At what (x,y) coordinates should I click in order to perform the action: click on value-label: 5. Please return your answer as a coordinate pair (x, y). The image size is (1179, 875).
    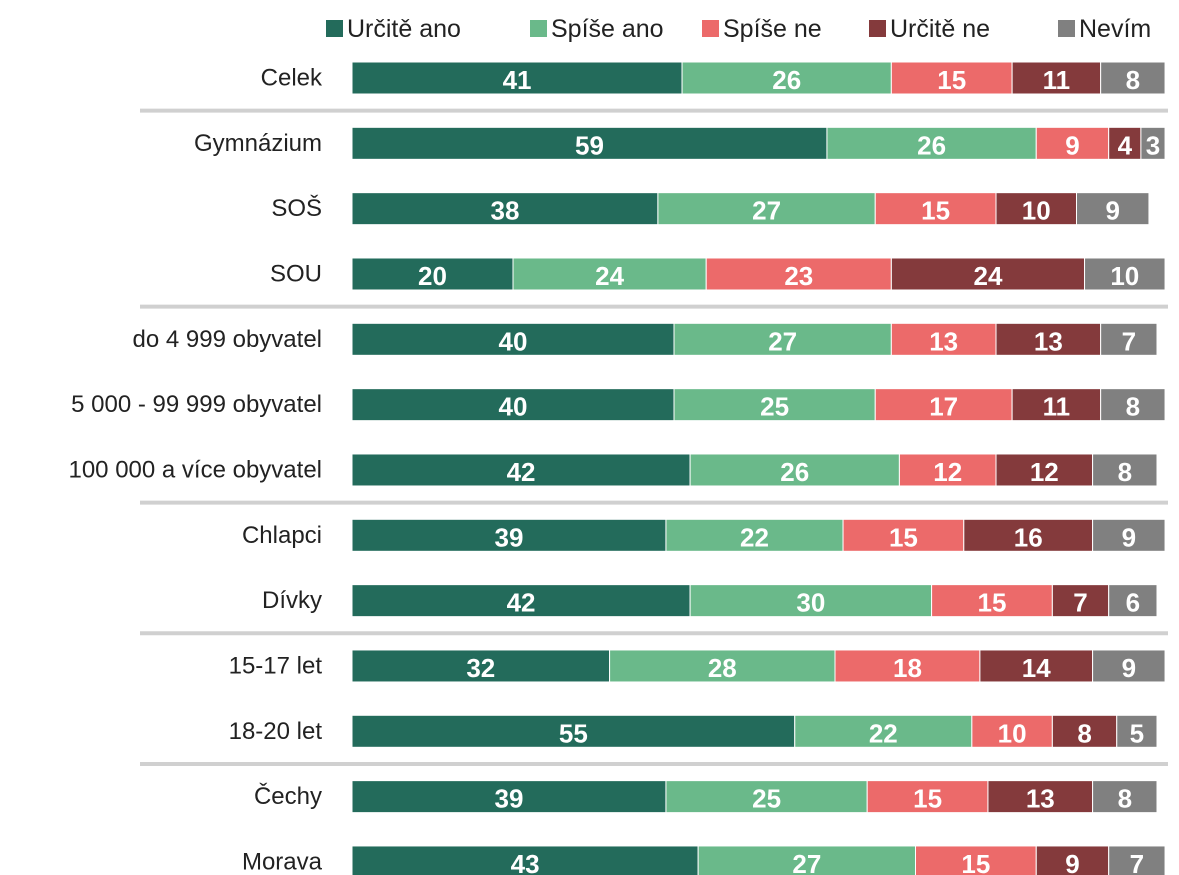
    Looking at the image, I should click on (1137, 733).